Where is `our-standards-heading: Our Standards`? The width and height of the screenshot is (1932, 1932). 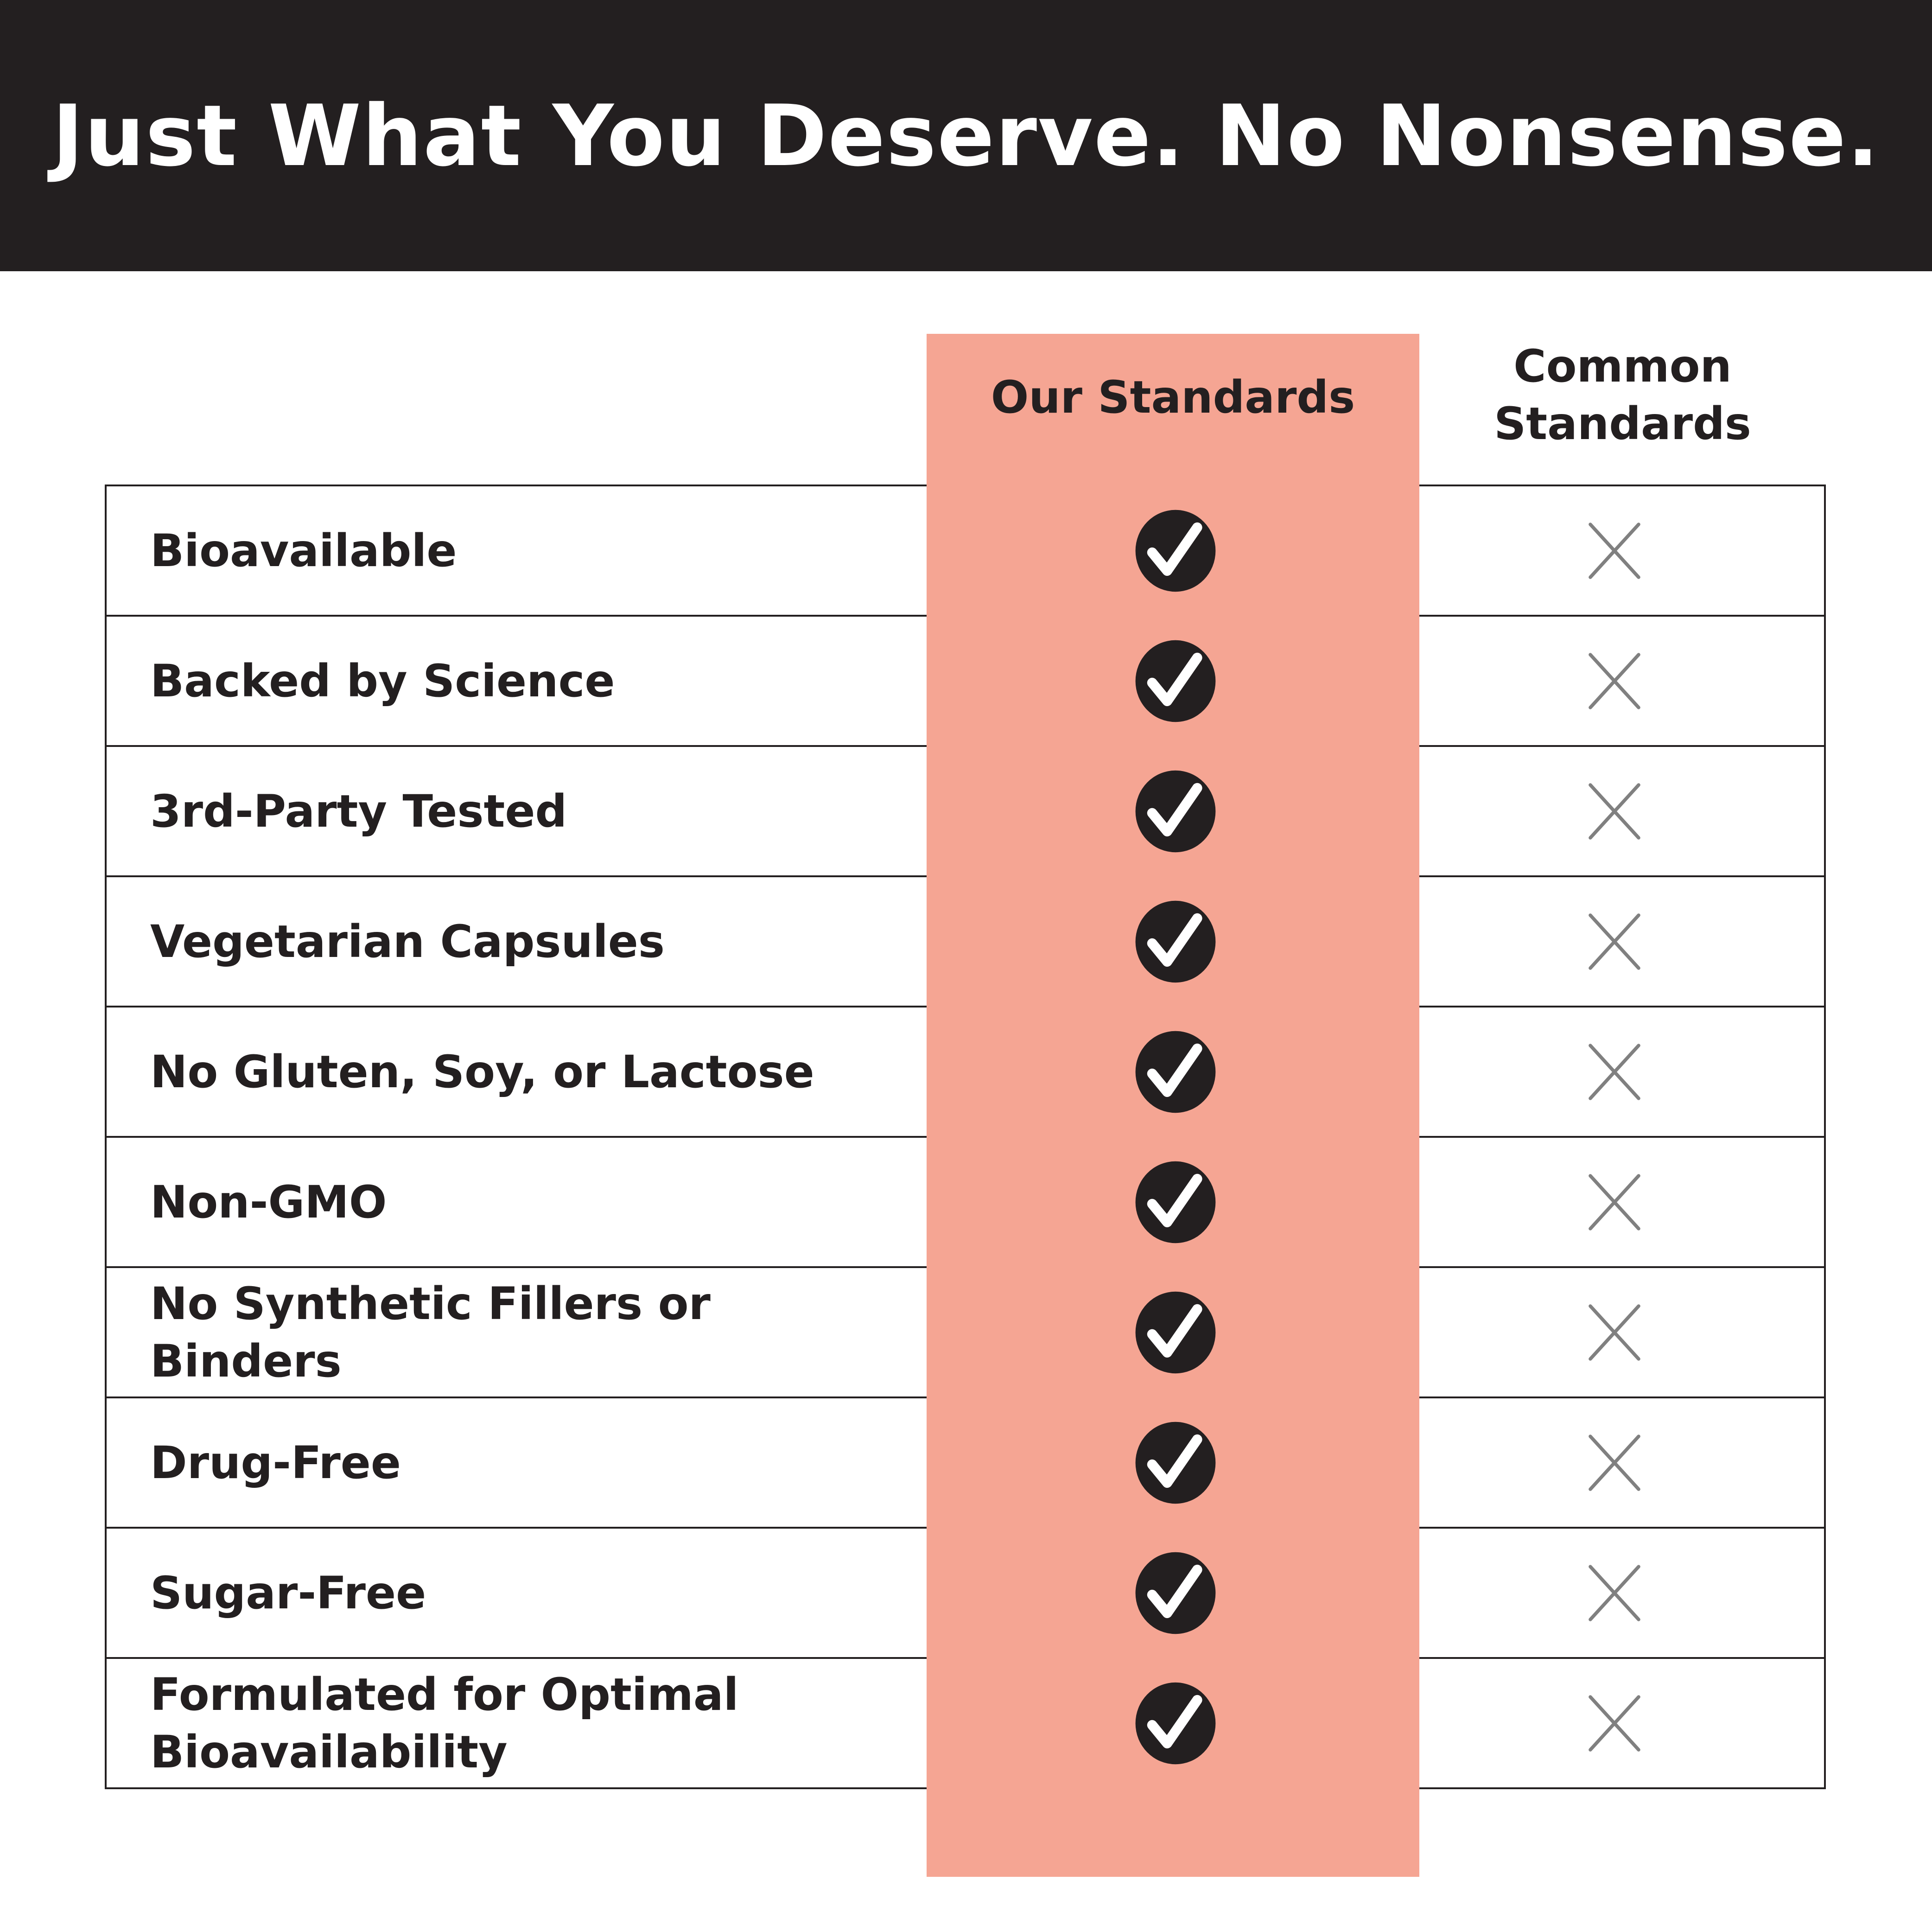 our-standards-heading: Our Standards is located at coordinates (1173, 397).